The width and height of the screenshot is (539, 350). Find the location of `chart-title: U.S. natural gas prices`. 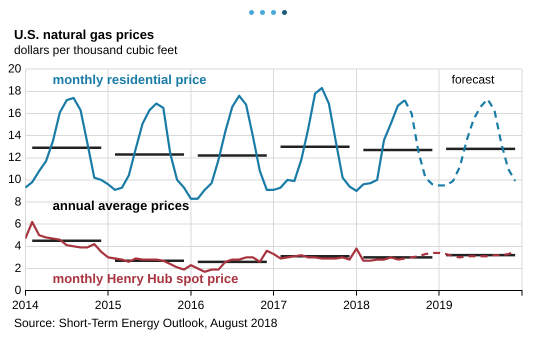

chart-title: U.S. natural gas prices is located at coordinates (84, 34).